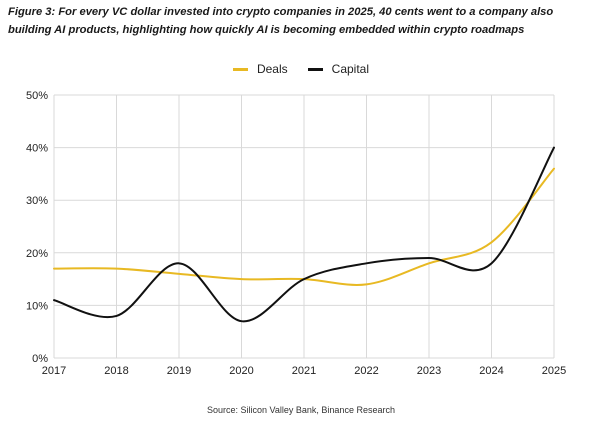 This screenshot has width=602, height=425. Describe the element at coordinates (37, 96) in the screenshot. I see `y-tick-label: 50%` at that location.